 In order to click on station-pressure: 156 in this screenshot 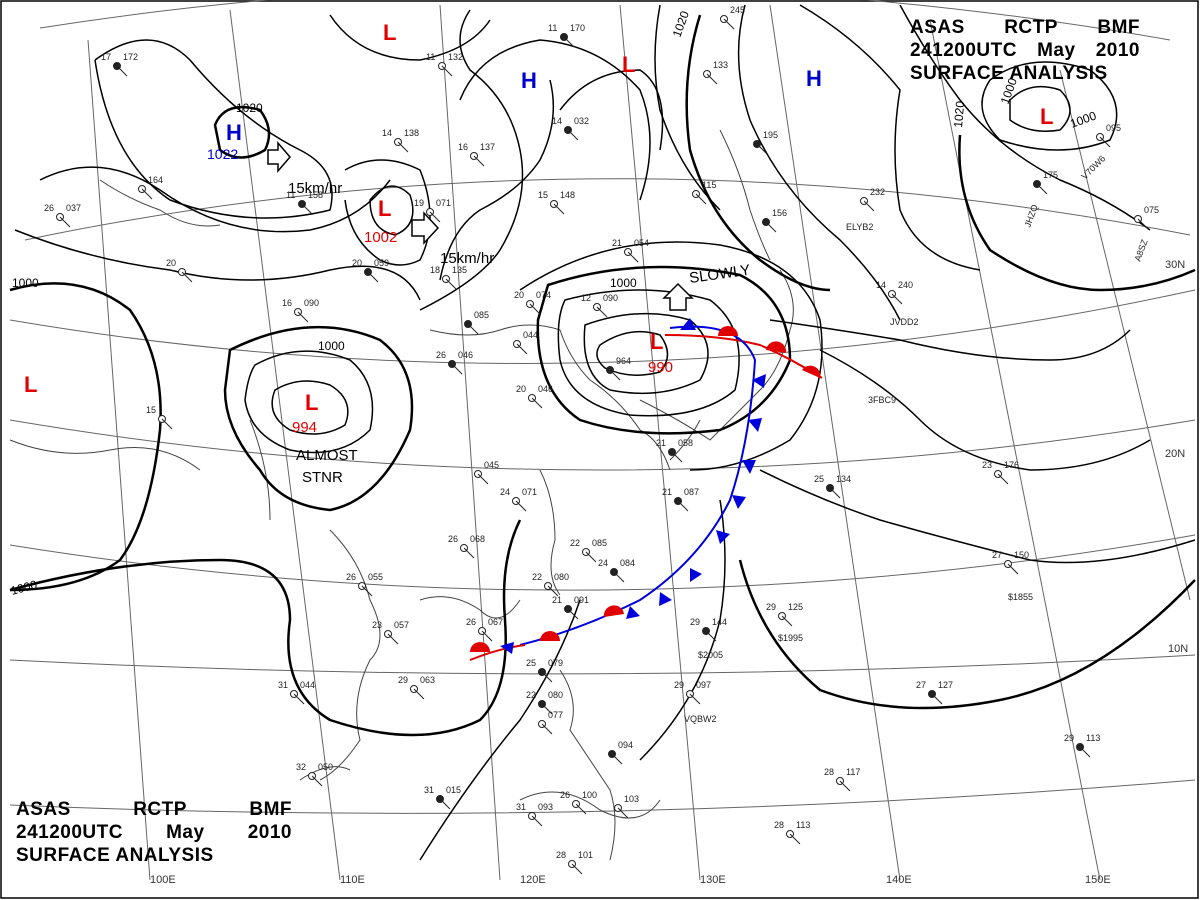, I will do `click(779, 213)`.